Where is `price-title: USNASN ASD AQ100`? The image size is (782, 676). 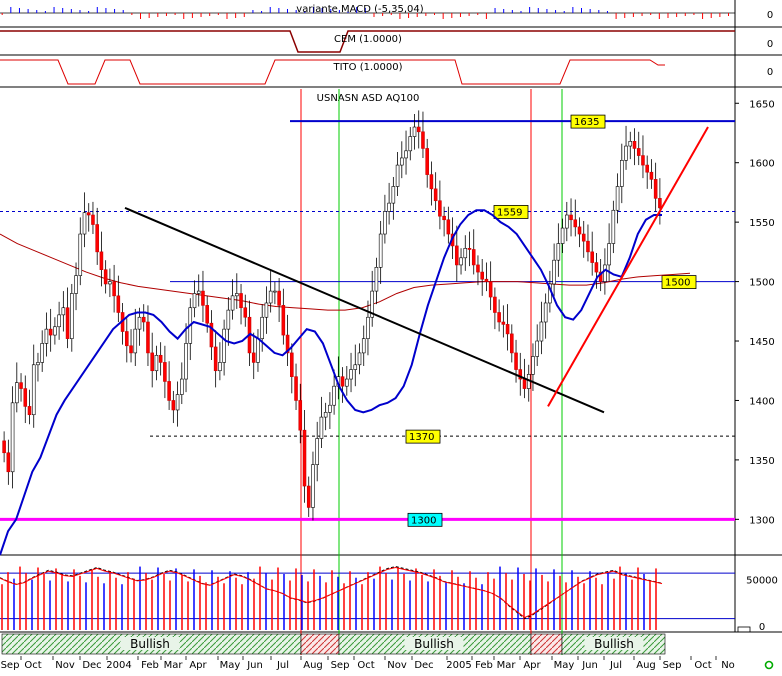
price-title: USNASN ASD AQ100 is located at coordinates (368, 98).